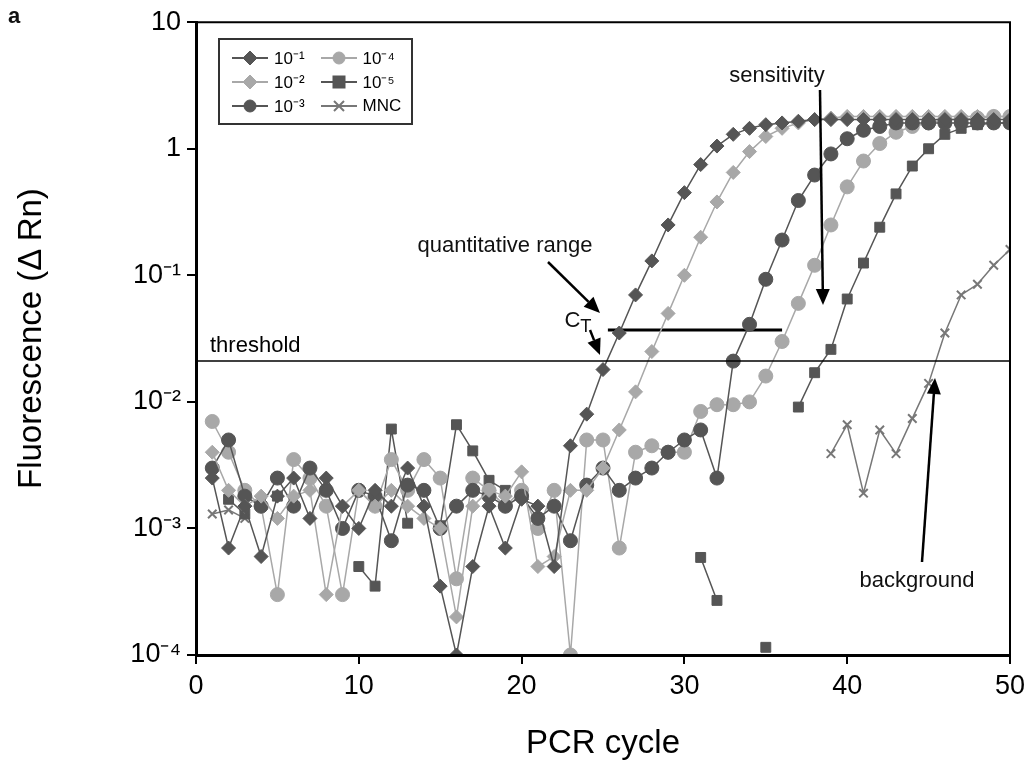 The image size is (1033, 775). I want to click on x-tick-label: 0, so click(196, 684).